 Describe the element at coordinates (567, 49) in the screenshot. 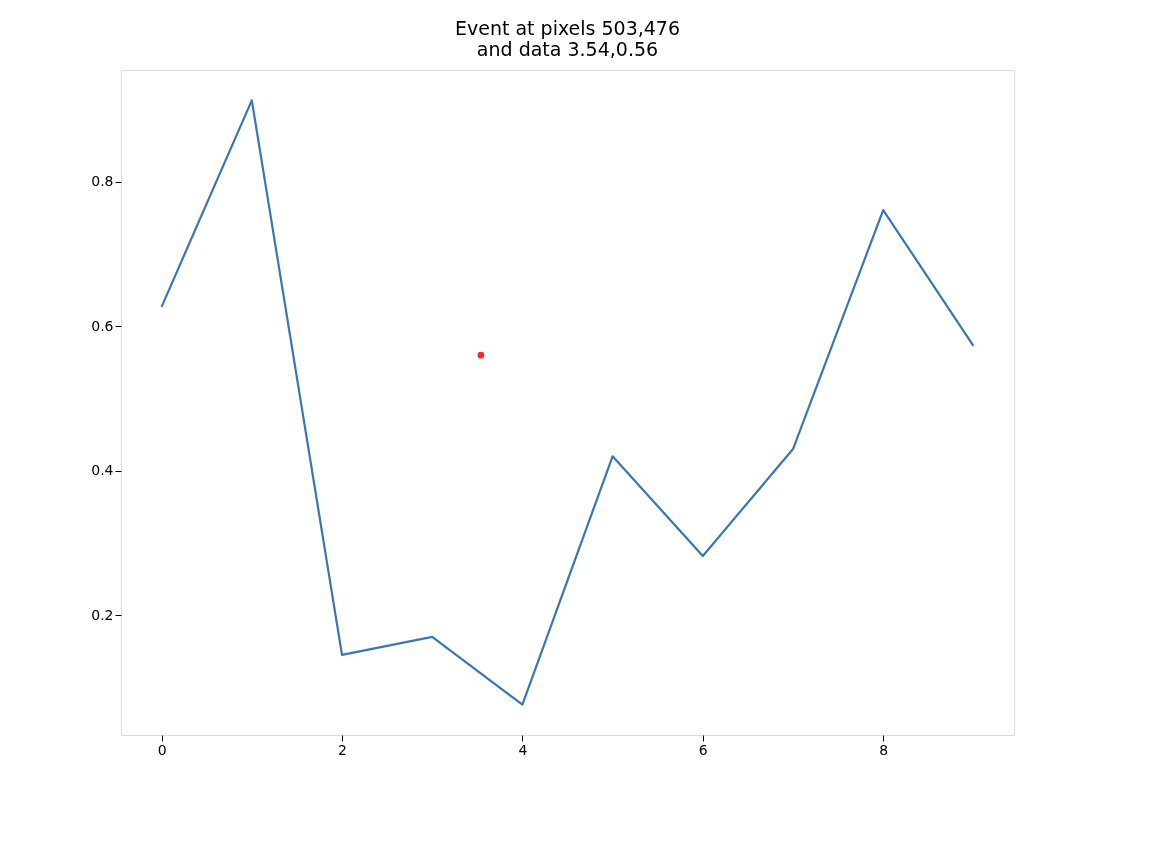

I see `text: and data 3.54,0.56` at that location.